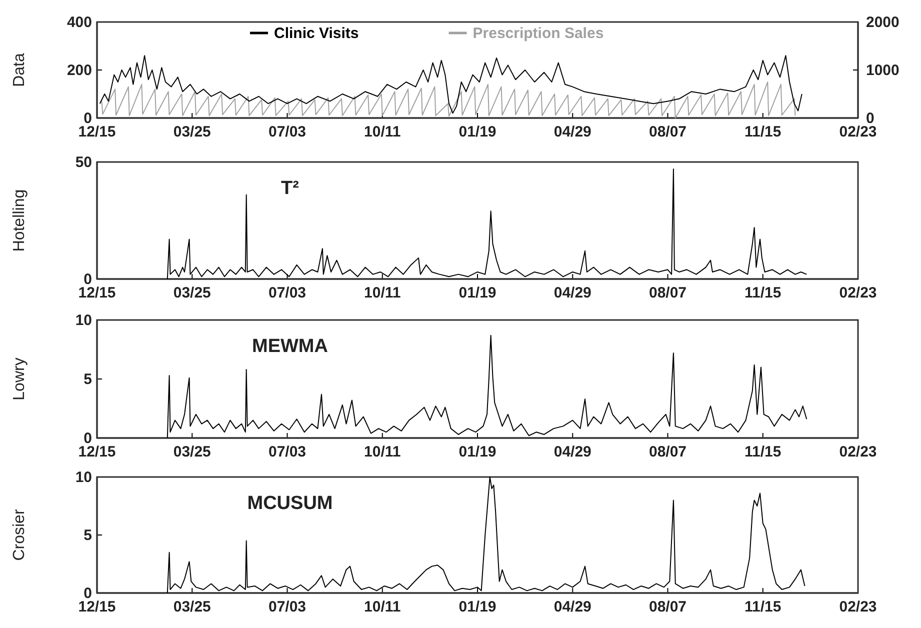 Image resolution: width=921 pixels, height=628 pixels. Describe the element at coordinates (290, 503) in the screenshot. I see `annotation: MCUSUM` at that location.